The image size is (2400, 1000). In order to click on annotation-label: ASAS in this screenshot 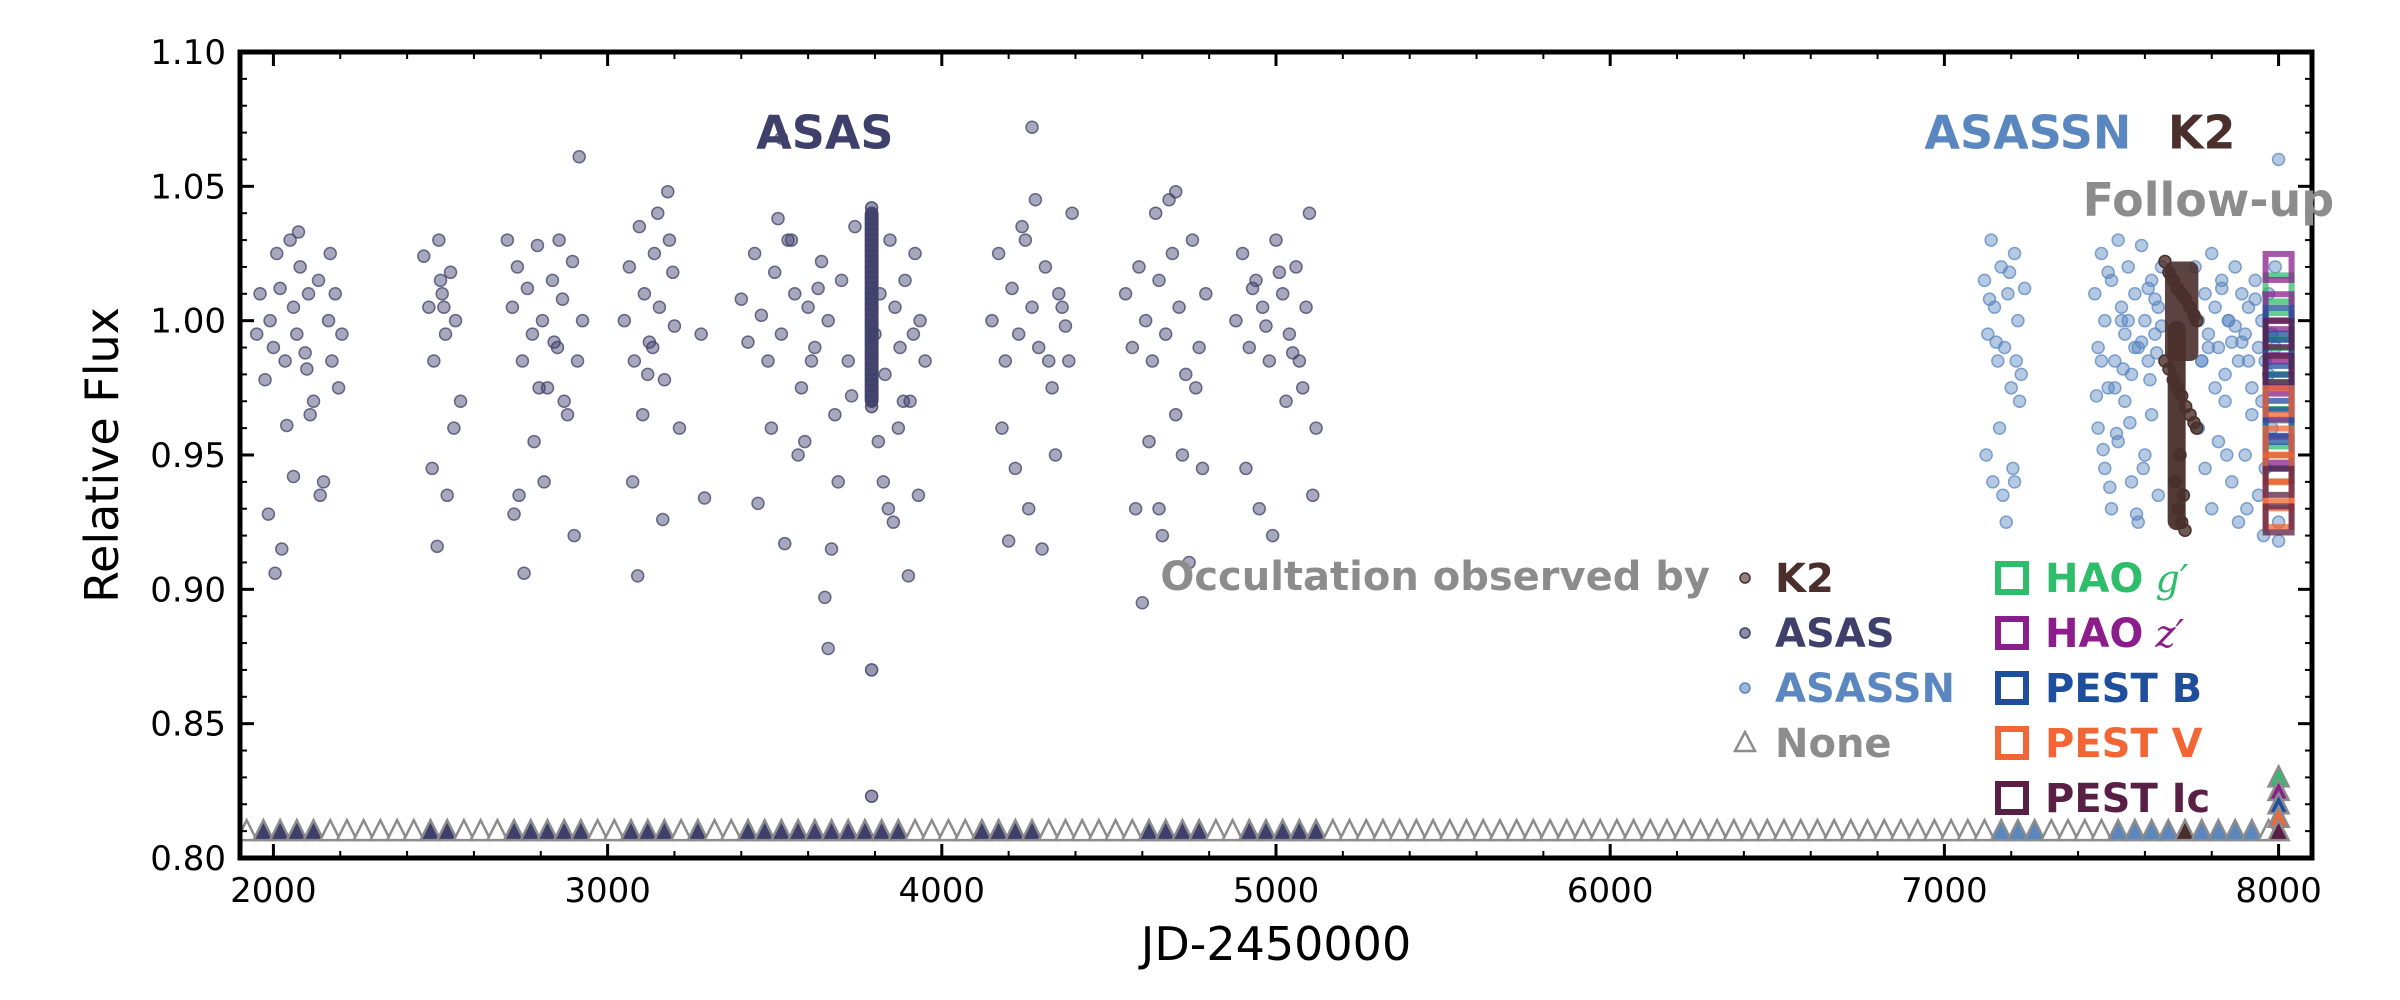, I will do `click(824, 133)`.